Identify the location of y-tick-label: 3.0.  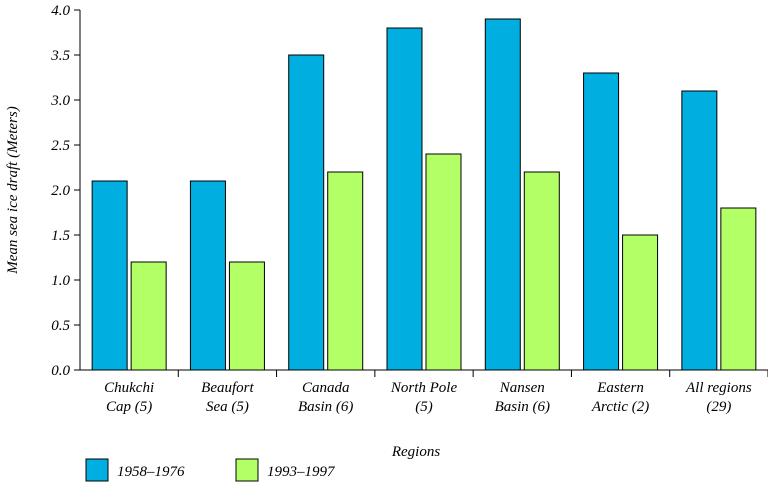
(60, 101).